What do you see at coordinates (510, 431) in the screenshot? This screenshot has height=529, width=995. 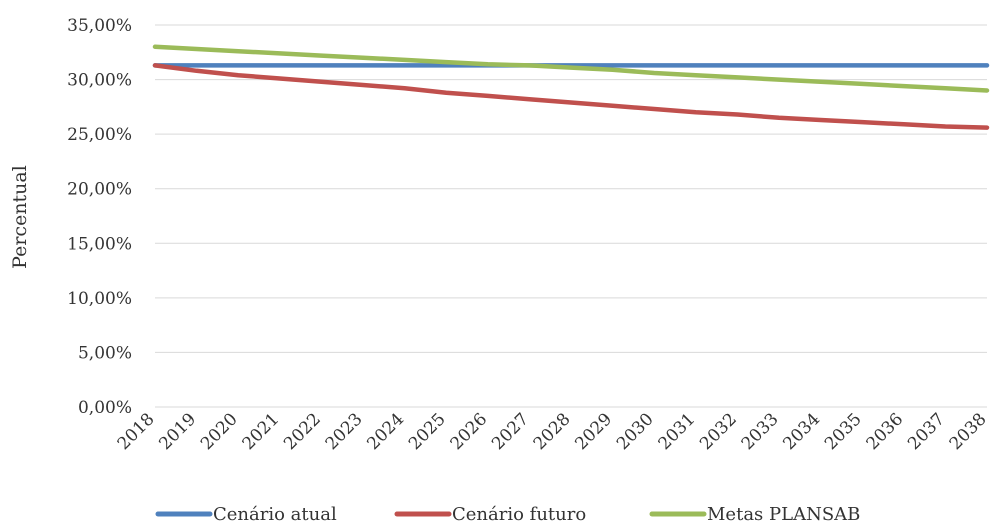 I see `x-tick-label: 2027` at bounding box center [510, 431].